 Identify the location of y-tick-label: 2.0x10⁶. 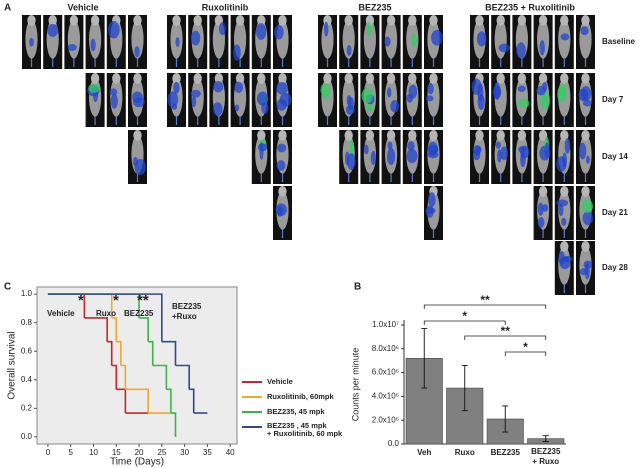
(385, 419).